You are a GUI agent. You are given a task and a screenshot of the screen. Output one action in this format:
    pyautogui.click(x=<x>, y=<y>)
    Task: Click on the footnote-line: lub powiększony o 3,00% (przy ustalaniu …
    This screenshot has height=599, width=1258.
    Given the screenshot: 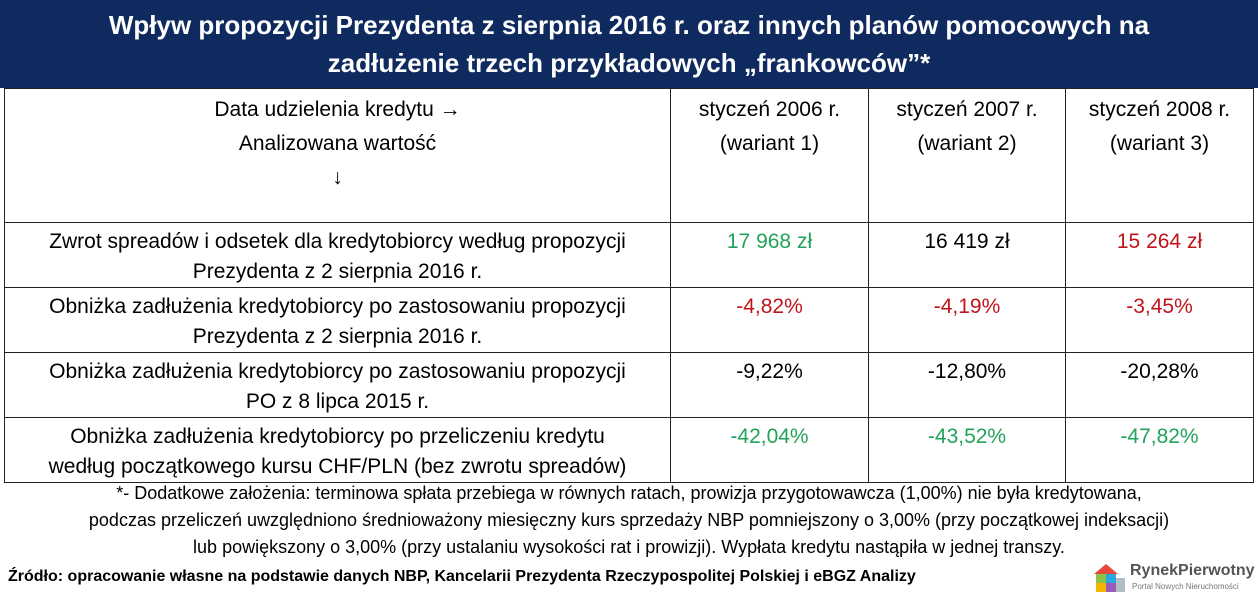 What is the action you would take?
    pyautogui.click(x=629, y=547)
    